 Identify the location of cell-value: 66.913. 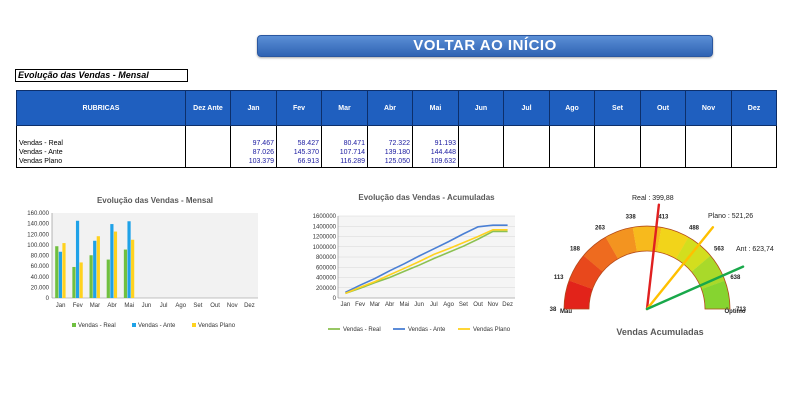
(308, 161).